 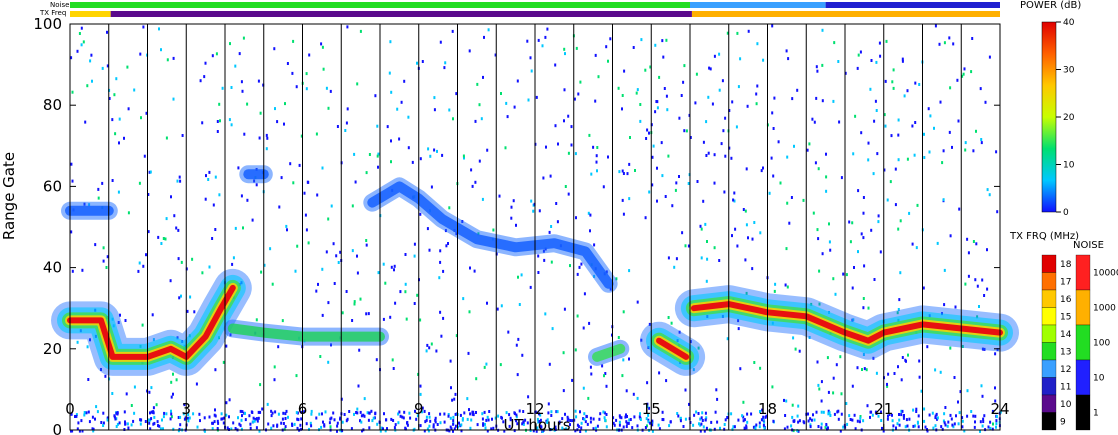 What do you see at coordinates (70, 409) in the screenshot?
I see `x-tick-label: 0` at bounding box center [70, 409].